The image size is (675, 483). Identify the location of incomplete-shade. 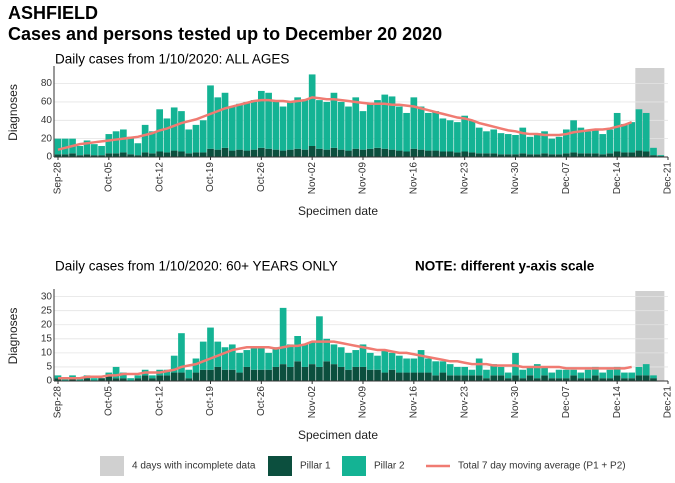
(650, 336).